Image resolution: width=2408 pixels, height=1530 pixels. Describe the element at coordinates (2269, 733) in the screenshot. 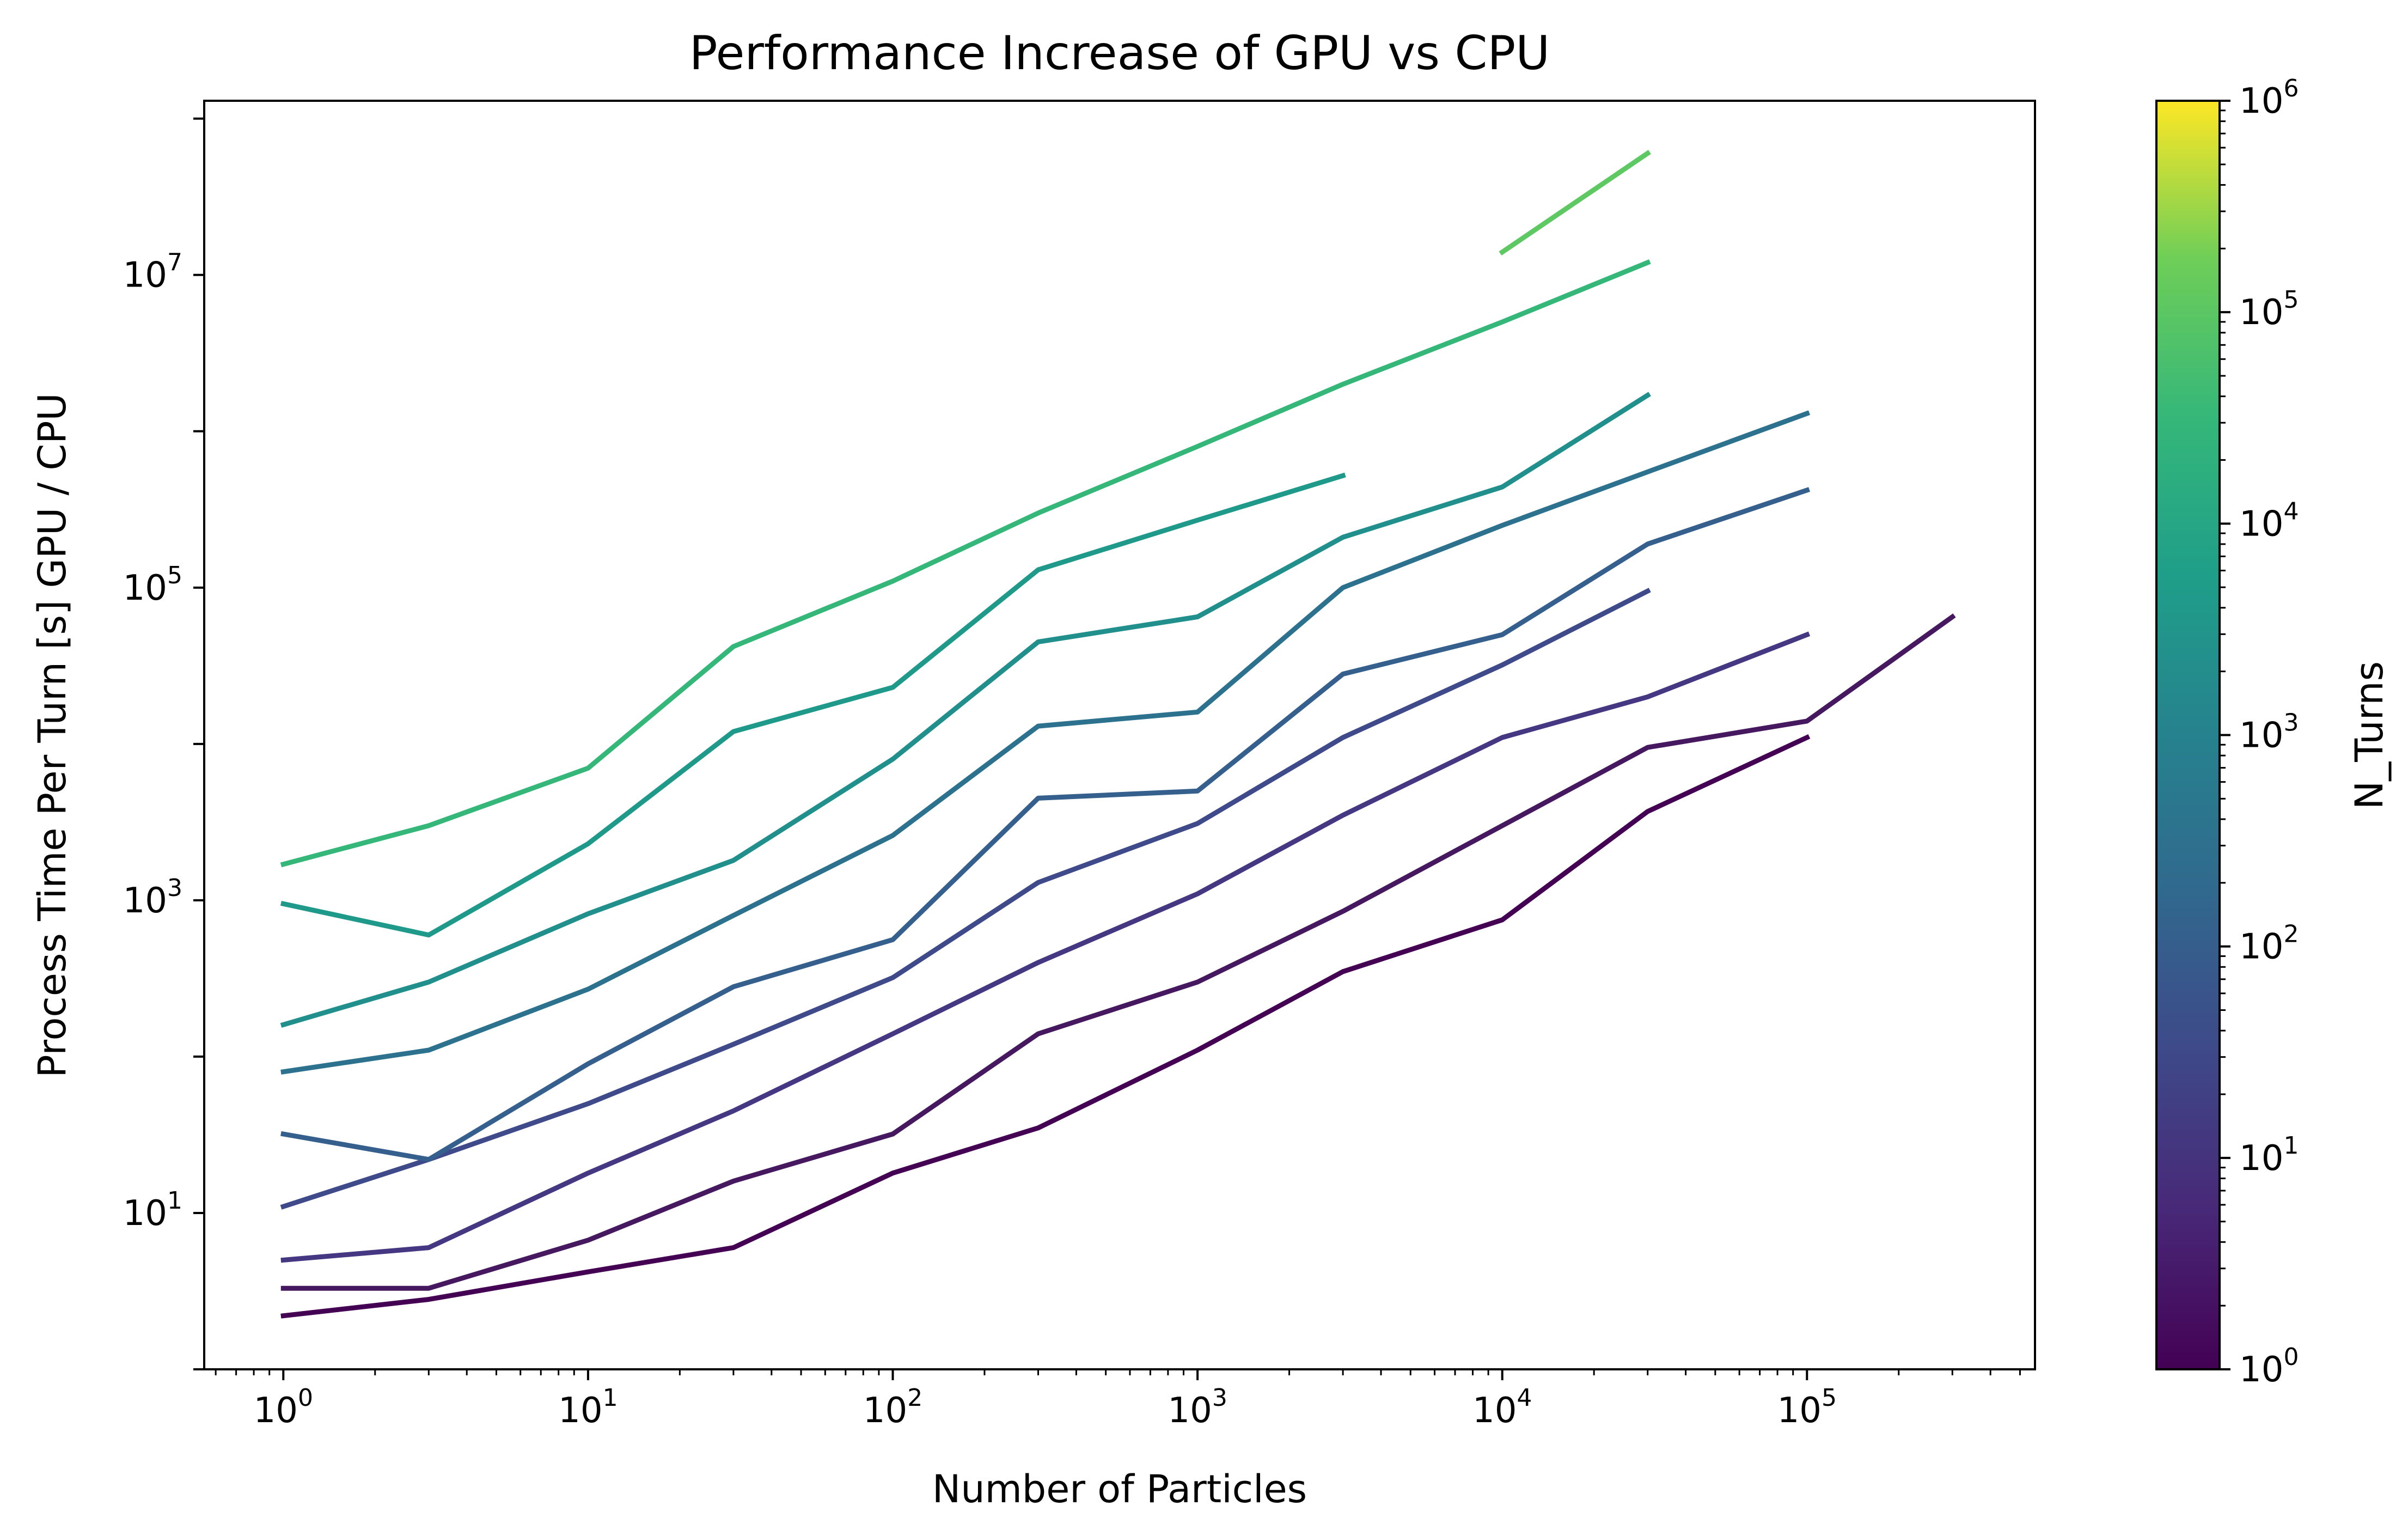

I see `colorbar-tick-label: 10³` at that location.